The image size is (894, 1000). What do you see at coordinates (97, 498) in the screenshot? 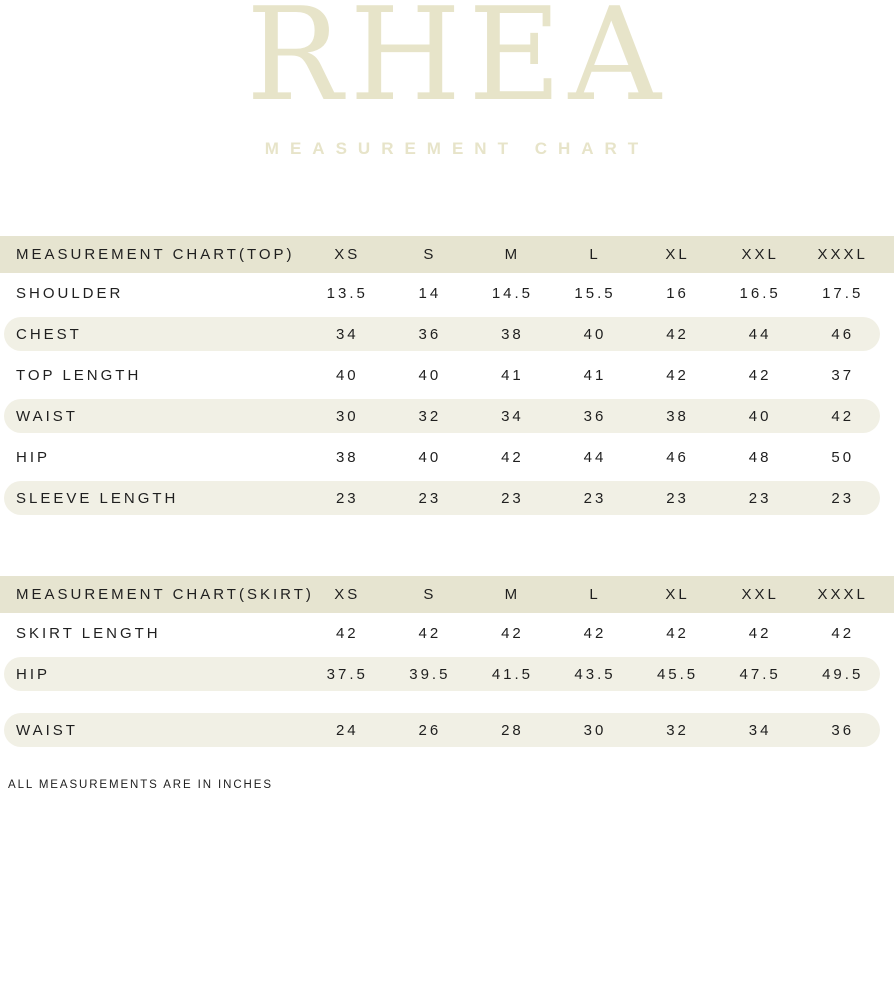
I see `row-label: SLEEVE LENGTH` at bounding box center [97, 498].